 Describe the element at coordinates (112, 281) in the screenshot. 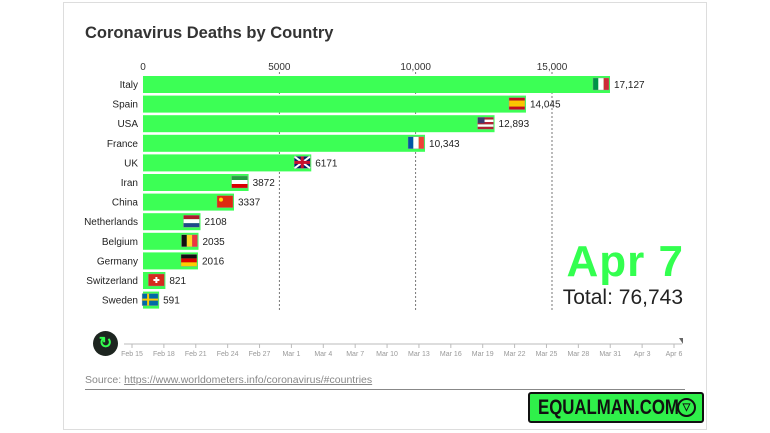

I see `category-label: Switzerland` at that location.